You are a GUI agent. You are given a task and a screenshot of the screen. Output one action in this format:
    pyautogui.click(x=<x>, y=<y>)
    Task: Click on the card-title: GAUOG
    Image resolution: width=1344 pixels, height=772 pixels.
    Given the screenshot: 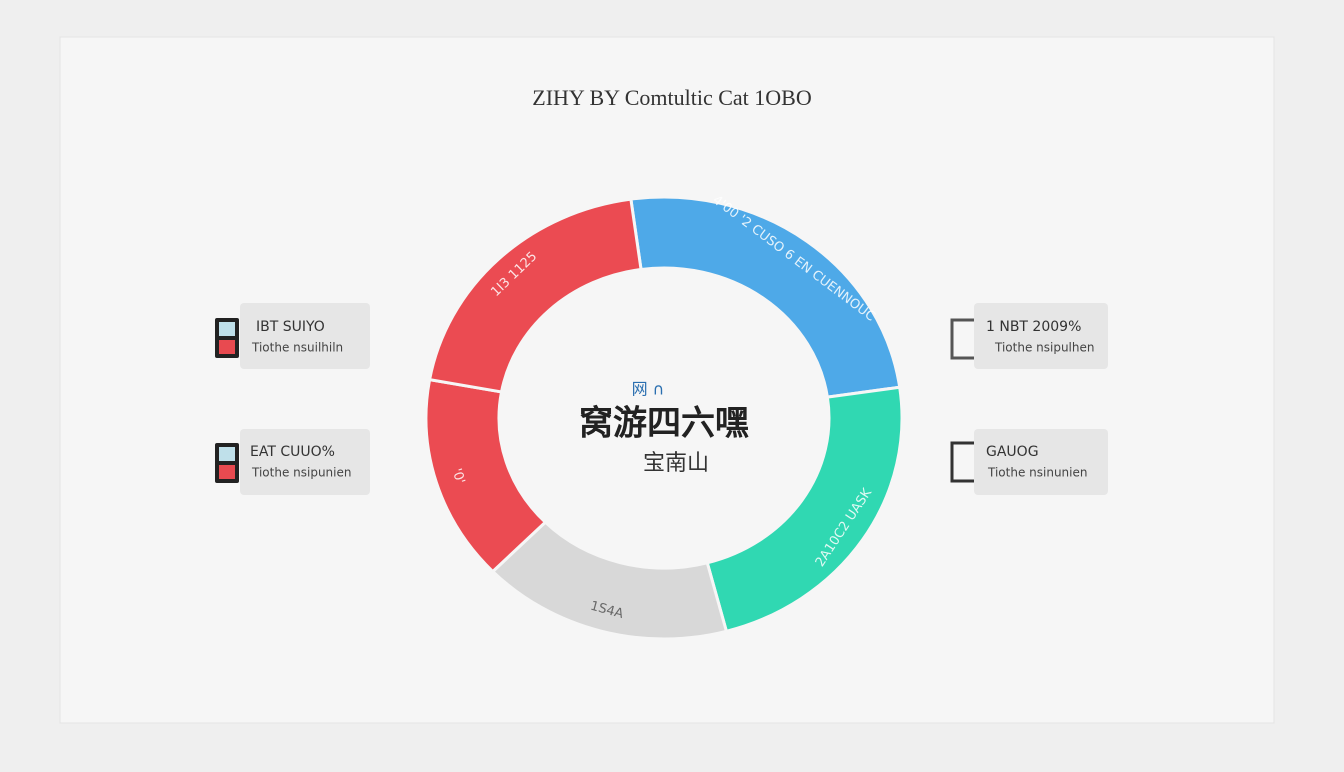 What is the action you would take?
    pyautogui.click(x=1012, y=452)
    